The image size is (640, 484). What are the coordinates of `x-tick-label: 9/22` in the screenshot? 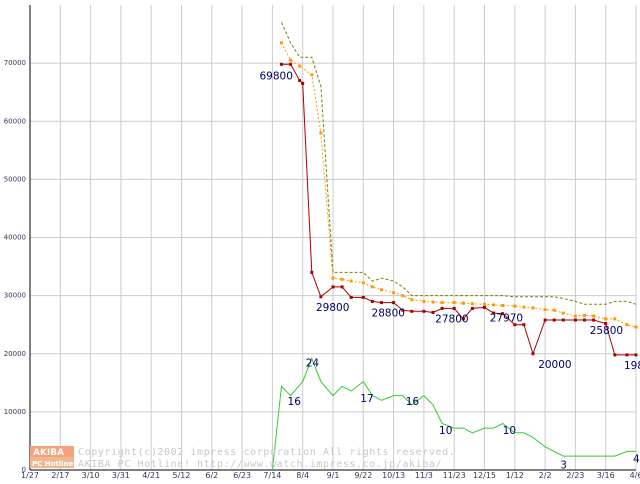 It's located at (363, 475).